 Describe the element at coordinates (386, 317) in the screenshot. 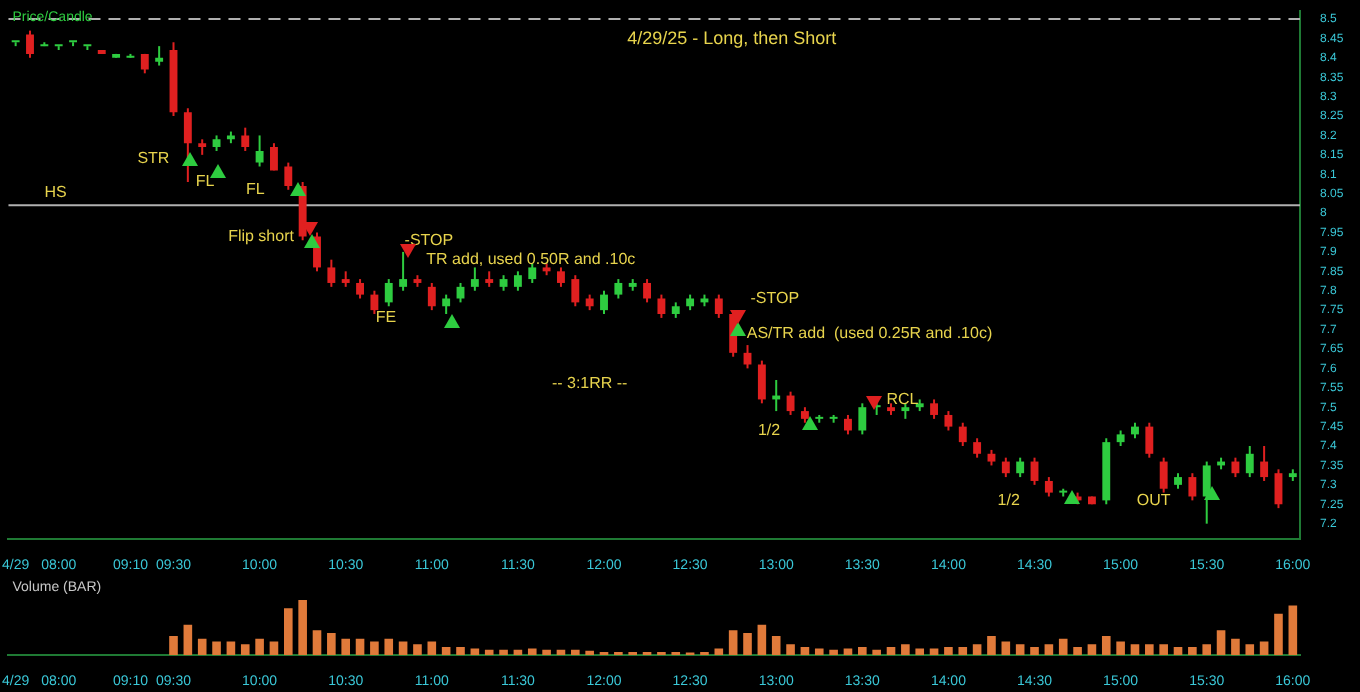

I see `annotation: FE` at that location.